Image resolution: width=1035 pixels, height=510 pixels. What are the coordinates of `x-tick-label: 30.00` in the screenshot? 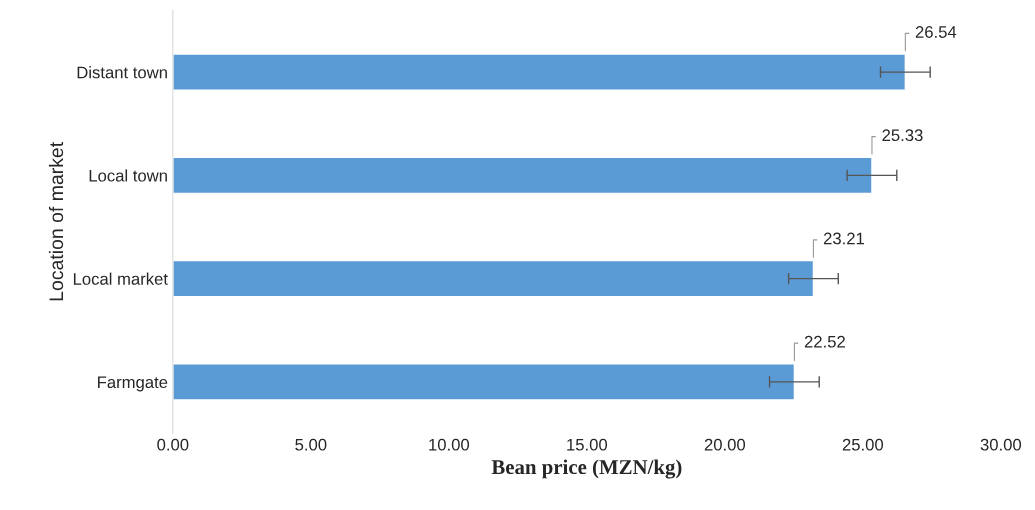 It's located at (1001, 444).